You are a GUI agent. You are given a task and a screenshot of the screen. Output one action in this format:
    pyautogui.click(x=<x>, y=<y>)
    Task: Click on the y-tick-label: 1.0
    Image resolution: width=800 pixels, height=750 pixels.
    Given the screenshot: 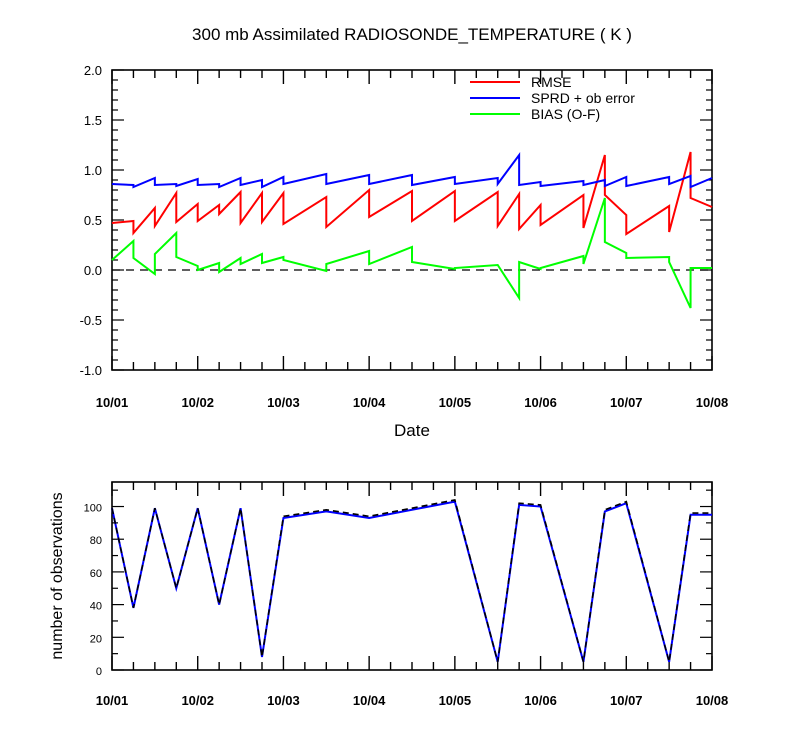 What is the action you would take?
    pyautogui.click(x=93, y=170)
    